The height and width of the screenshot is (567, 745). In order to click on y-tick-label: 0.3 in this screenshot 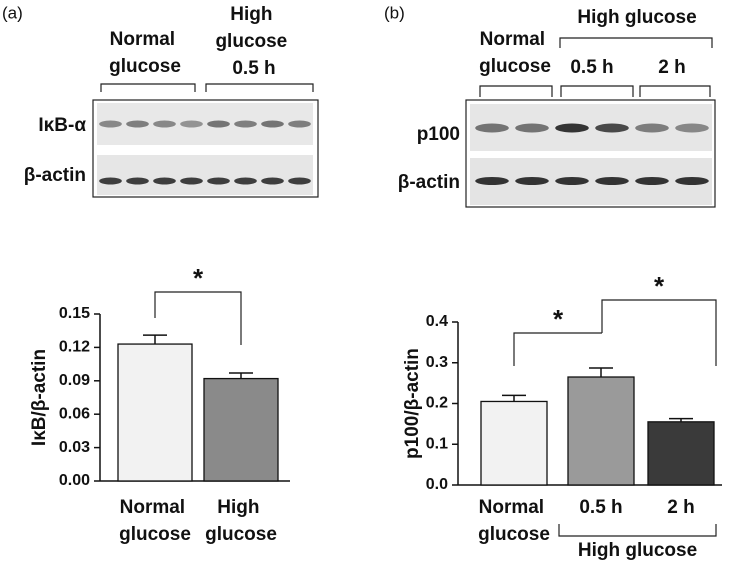, I will do `click(437, 362)`.